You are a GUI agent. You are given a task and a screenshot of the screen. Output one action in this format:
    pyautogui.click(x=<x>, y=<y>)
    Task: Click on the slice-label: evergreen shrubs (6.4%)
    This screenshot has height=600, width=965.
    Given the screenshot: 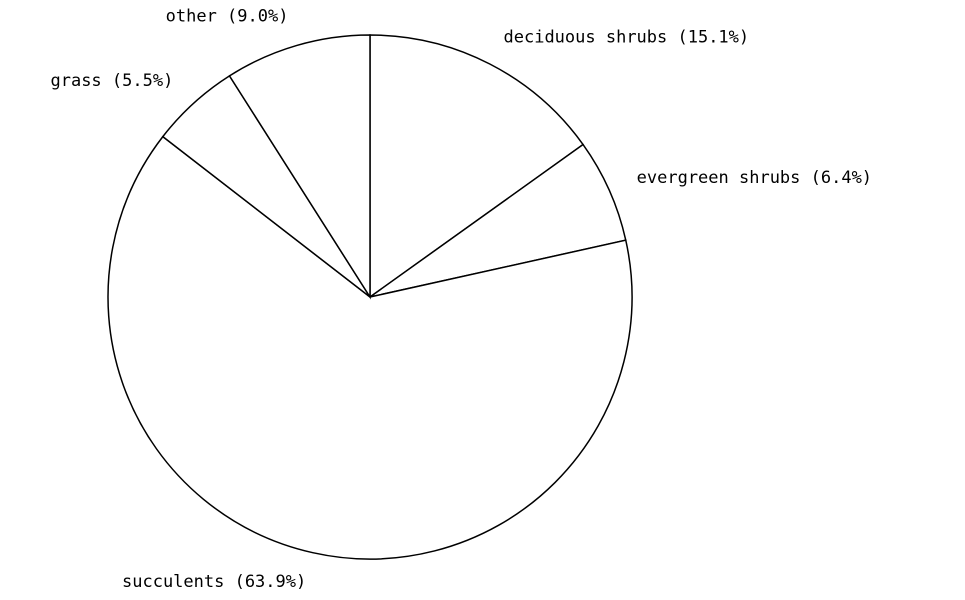 What is the action you would take?
    pyautogui.click(x=754, y=178)
    